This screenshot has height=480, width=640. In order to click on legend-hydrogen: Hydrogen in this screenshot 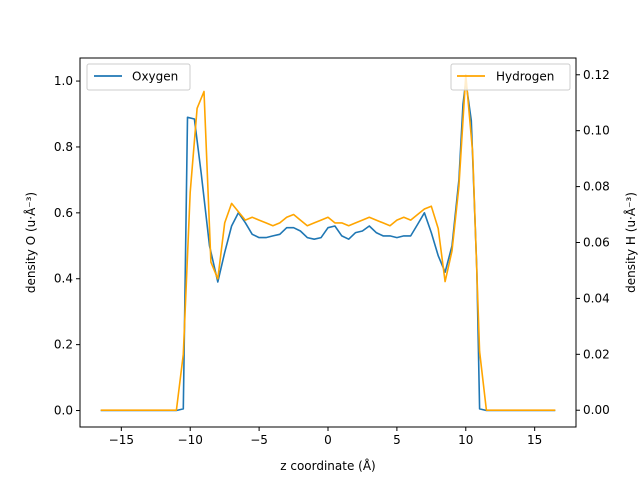, I will do `click(510, 77)`.